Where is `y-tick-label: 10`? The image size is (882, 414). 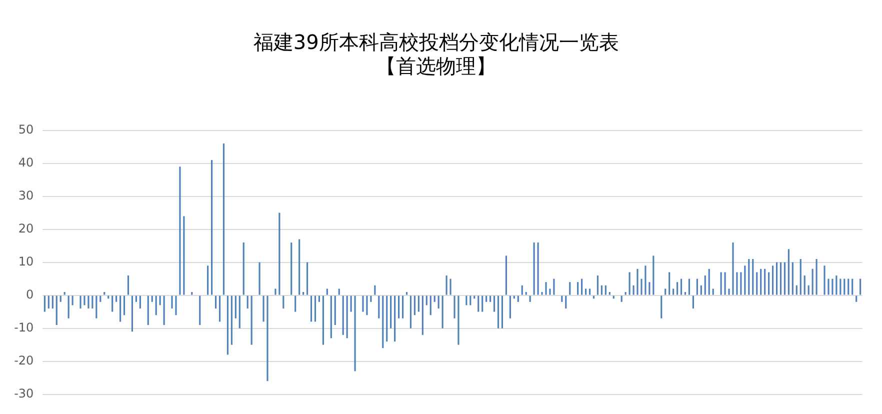 y-tick-label: 10 is located at coordinates (26, 261).